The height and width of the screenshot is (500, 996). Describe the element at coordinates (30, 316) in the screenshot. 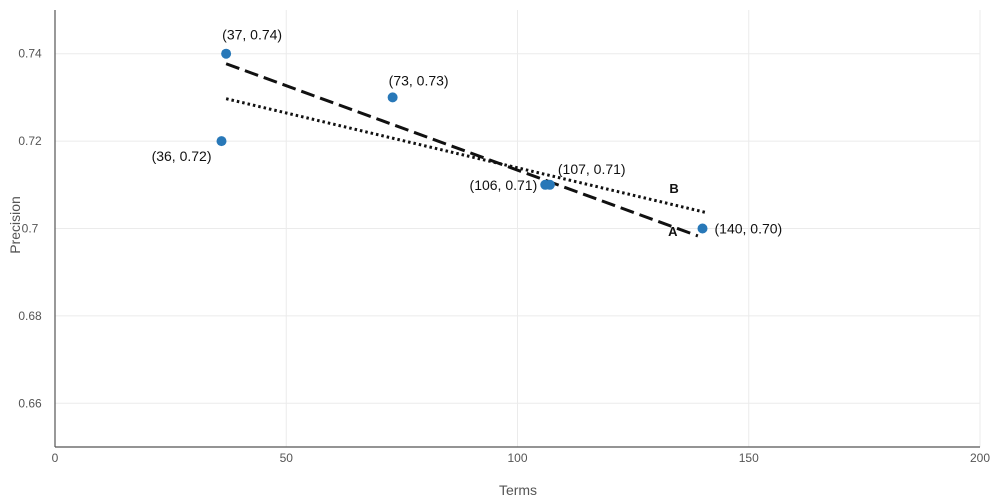

I see `y-tick-label: 0.68` at that location.